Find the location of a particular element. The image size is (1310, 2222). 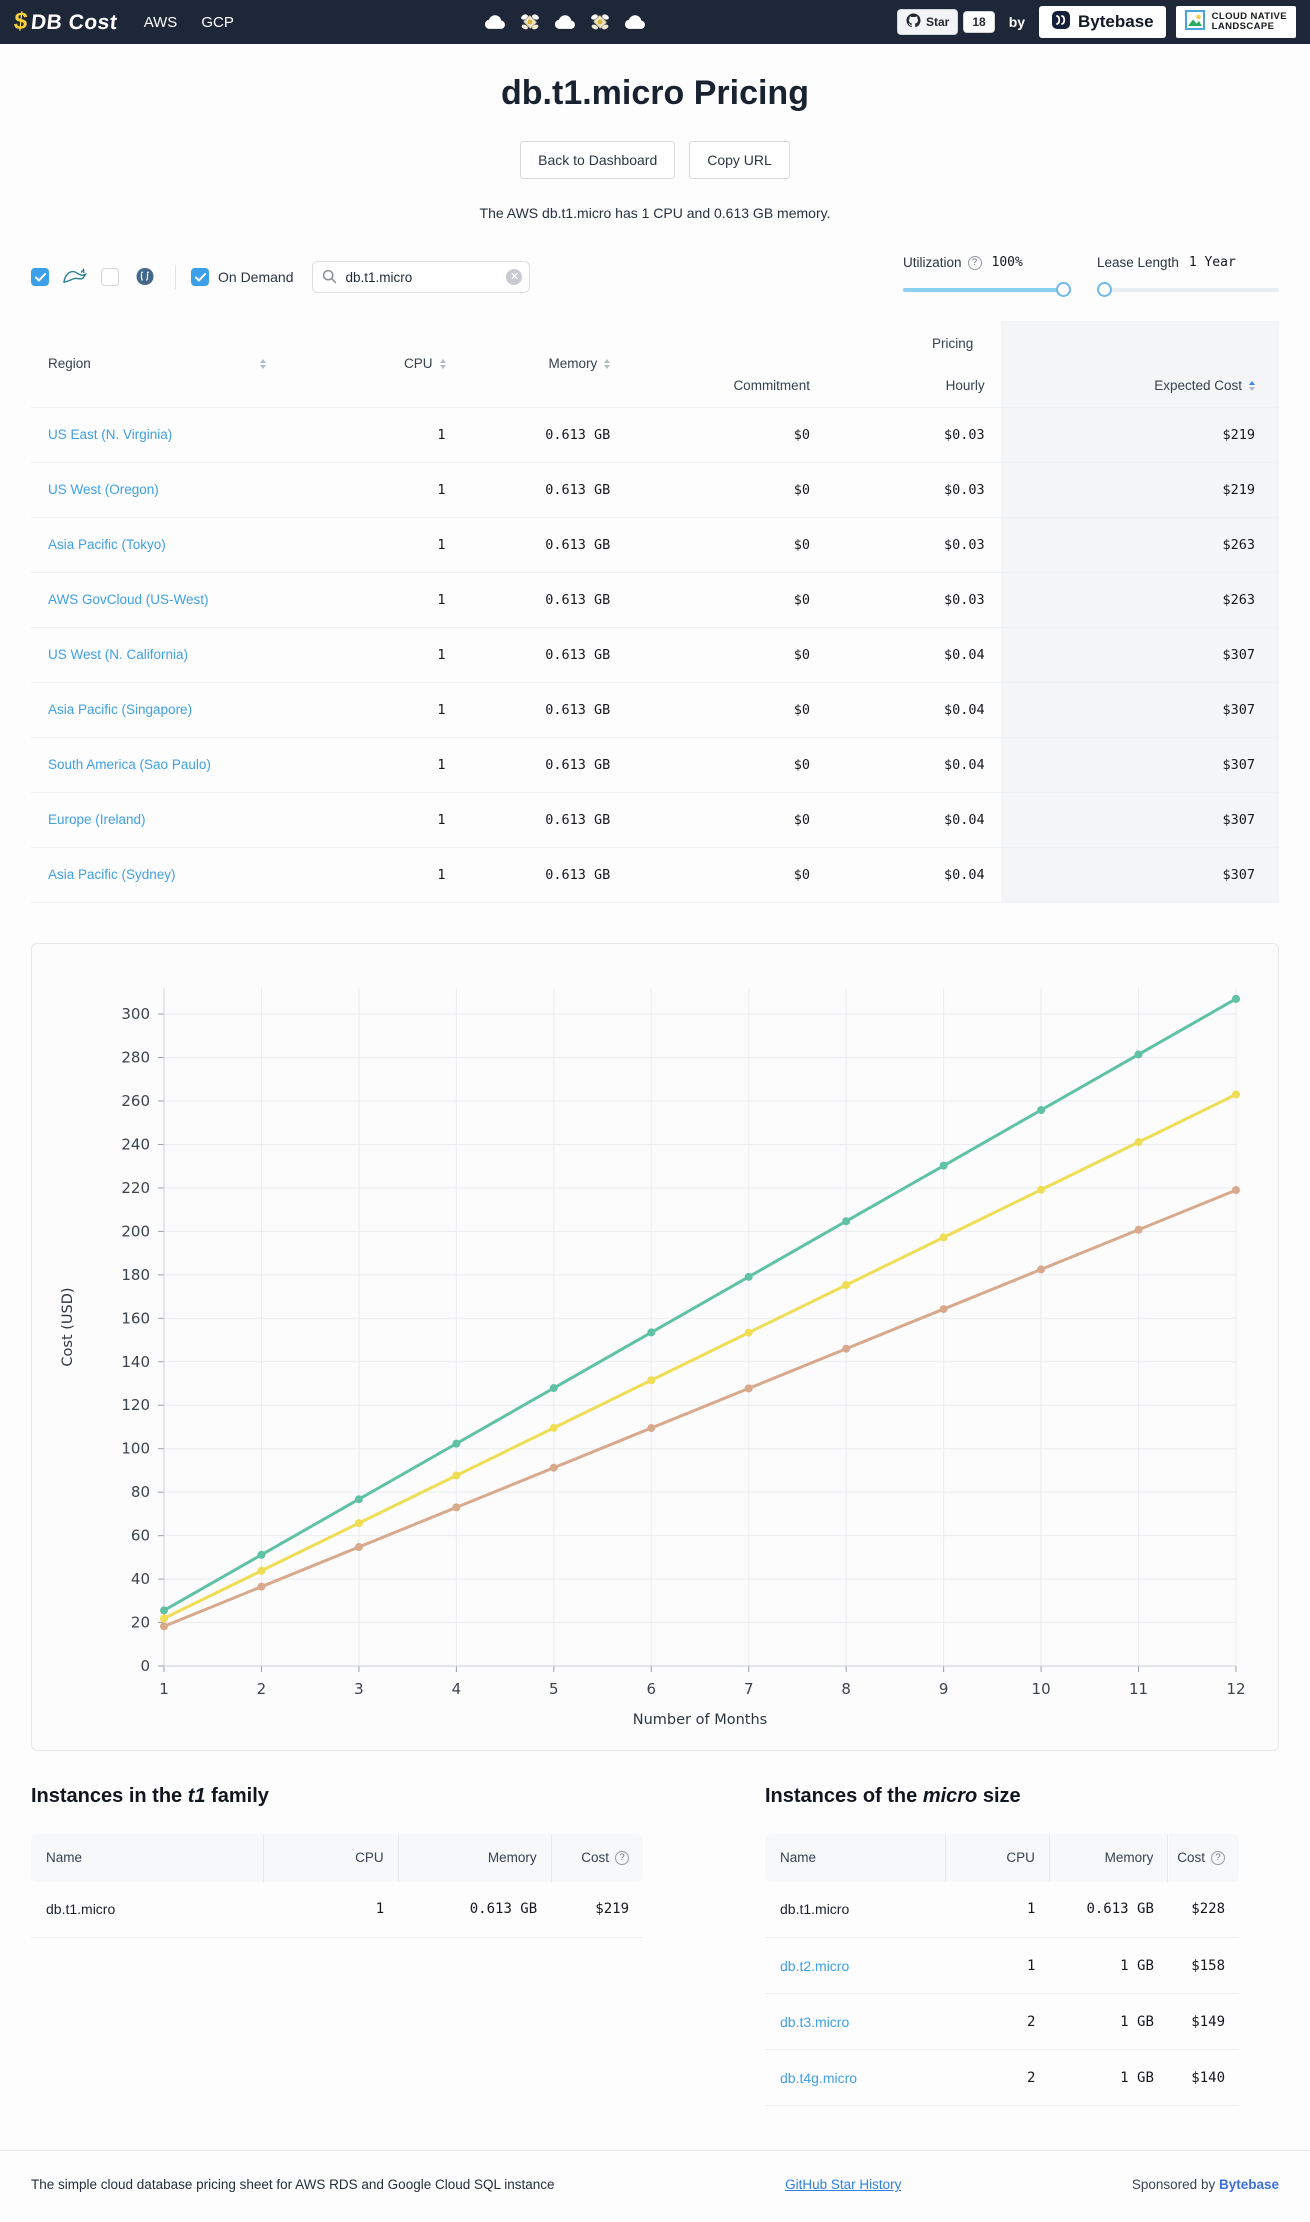

expected-cost-cell: $219 is located at coordinates (1139, 434).